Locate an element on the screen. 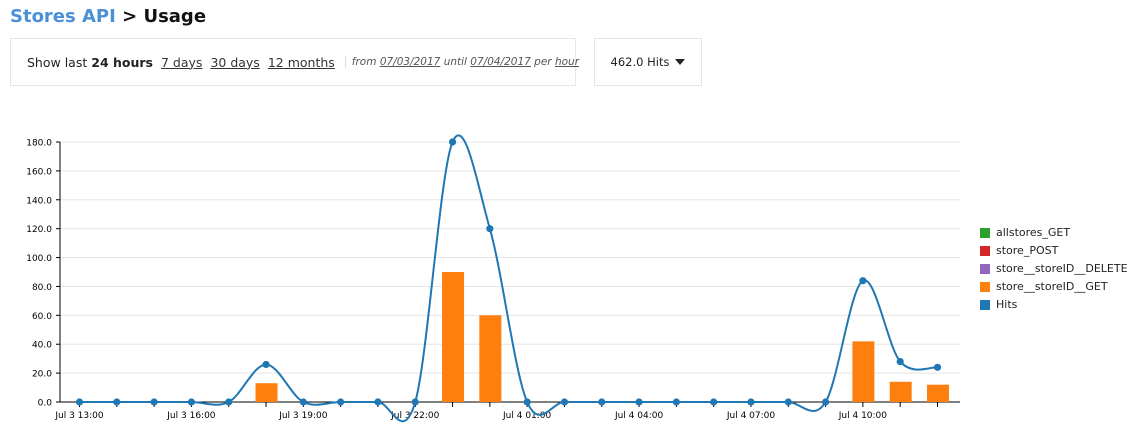 This screenshot has width=1138, height=431. x-tick-label: Jul 4 07:00 is located at coordinates (751, 416).